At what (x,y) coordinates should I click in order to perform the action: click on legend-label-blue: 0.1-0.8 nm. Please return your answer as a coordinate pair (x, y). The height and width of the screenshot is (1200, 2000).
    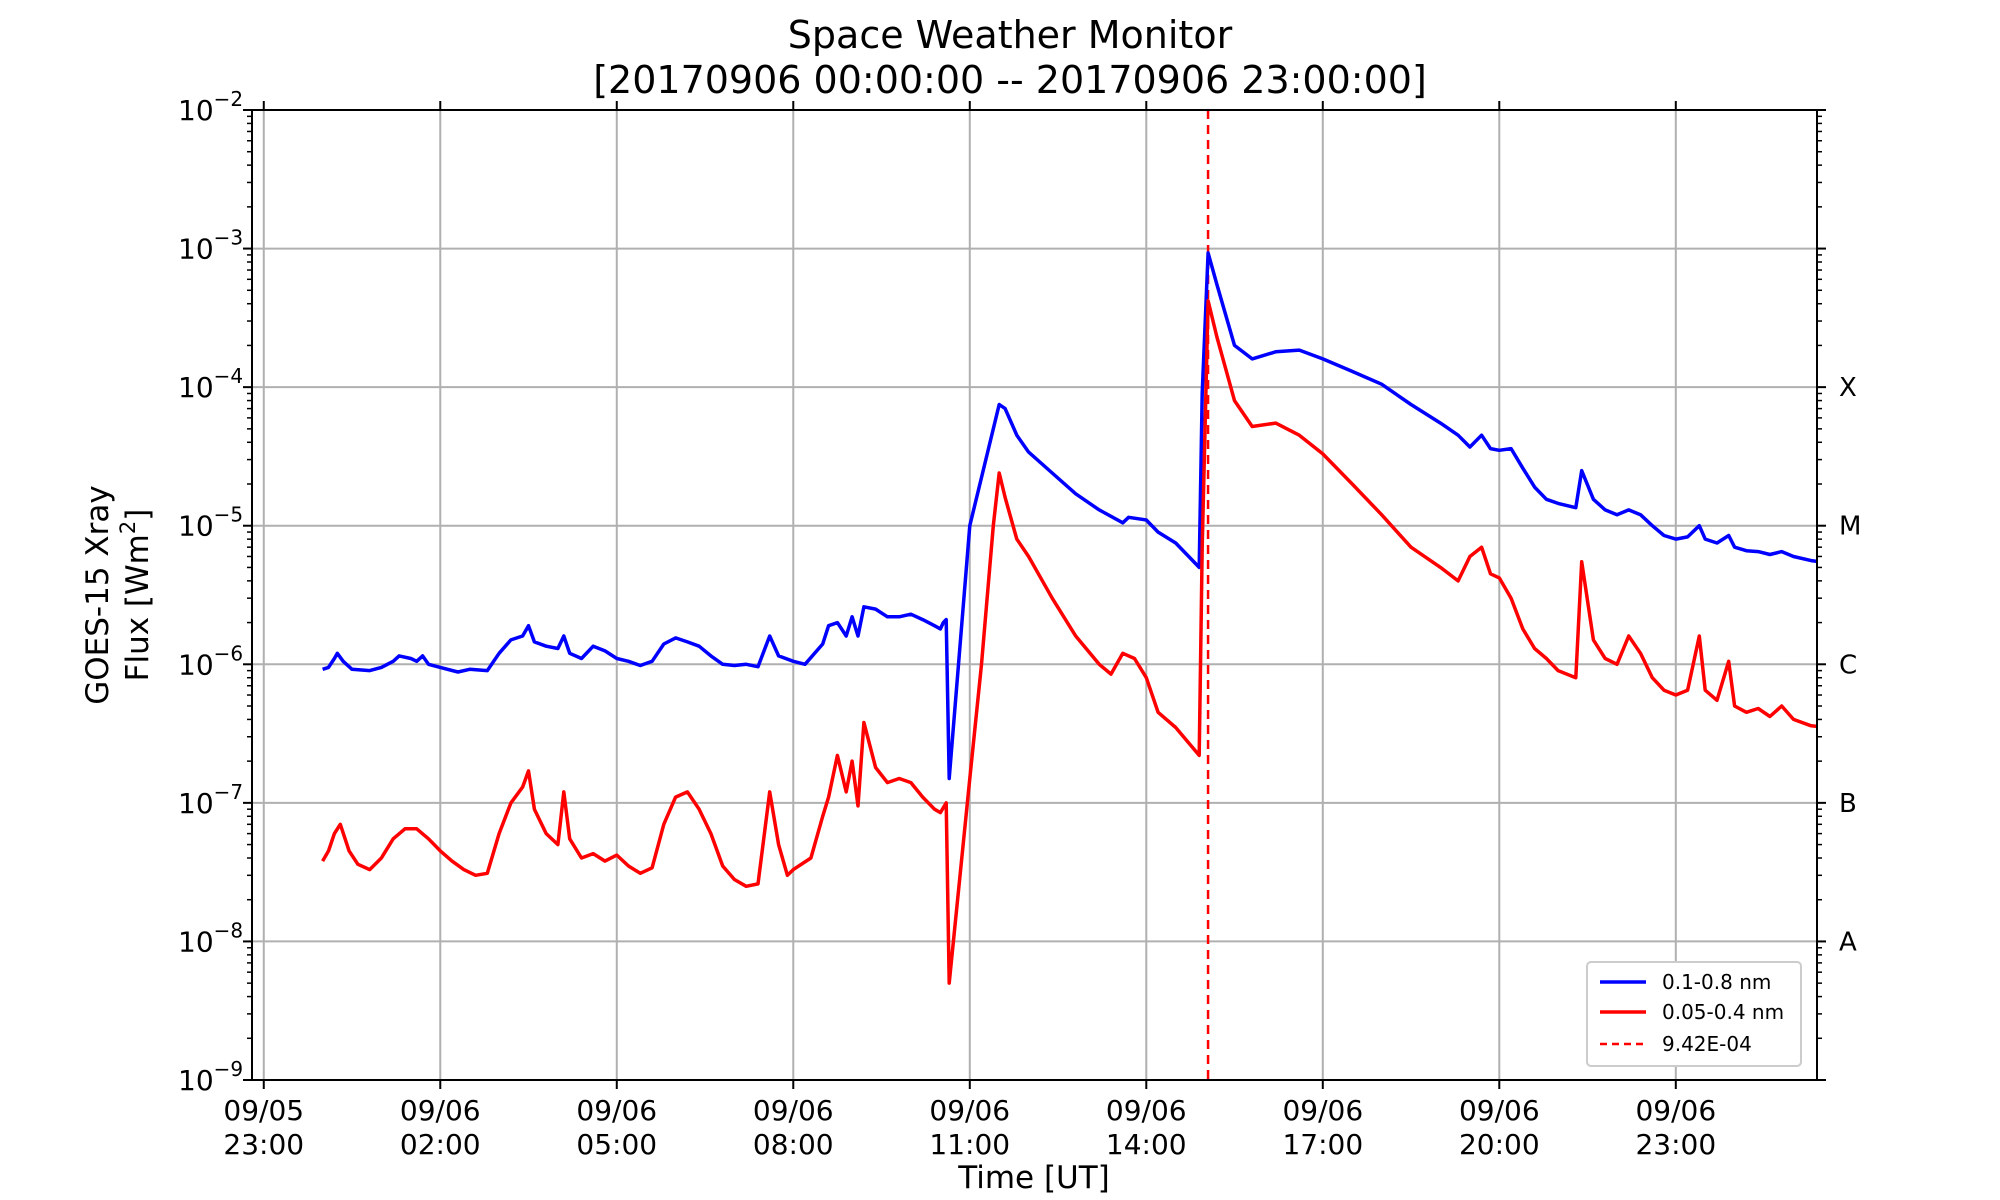
    Looking at the image, I should click on (1716, 982).